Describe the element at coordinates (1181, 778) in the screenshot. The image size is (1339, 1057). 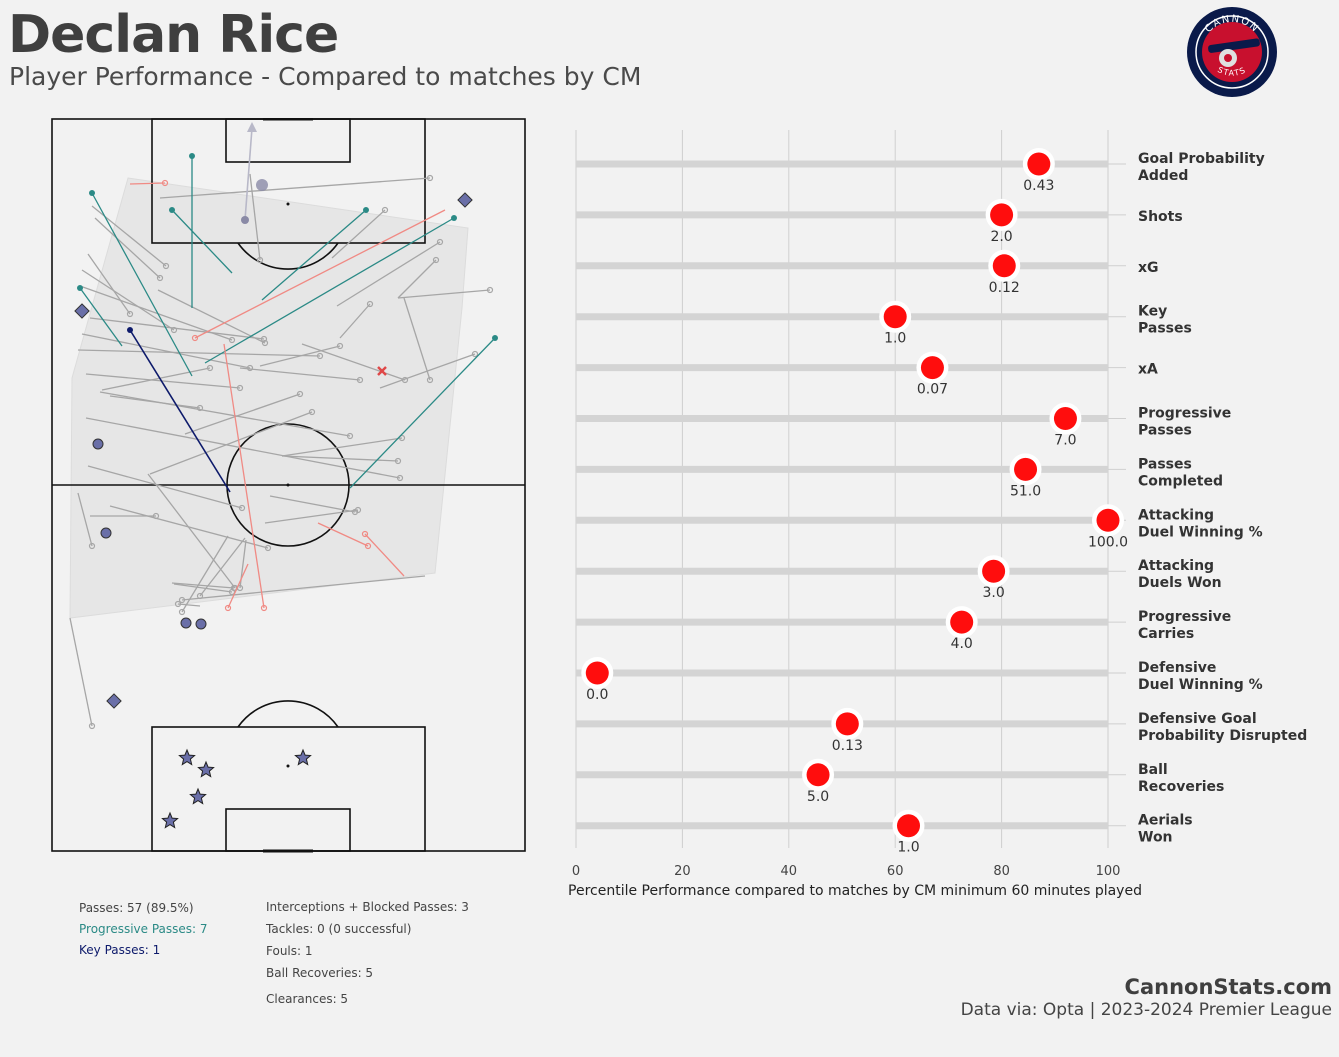
I see `metric-label: Ball Recoveries` at that location.